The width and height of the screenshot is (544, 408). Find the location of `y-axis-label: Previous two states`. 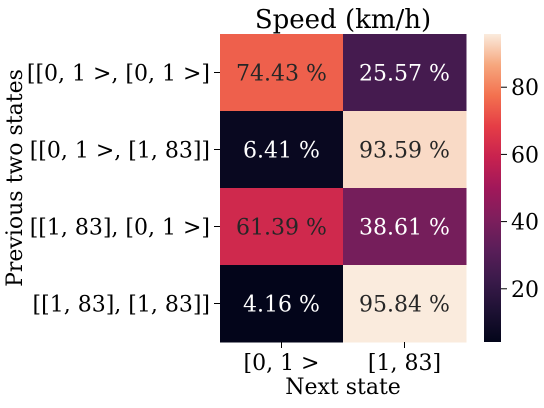

y-axis-label: Previous two states is located at coordinates (15, 178).